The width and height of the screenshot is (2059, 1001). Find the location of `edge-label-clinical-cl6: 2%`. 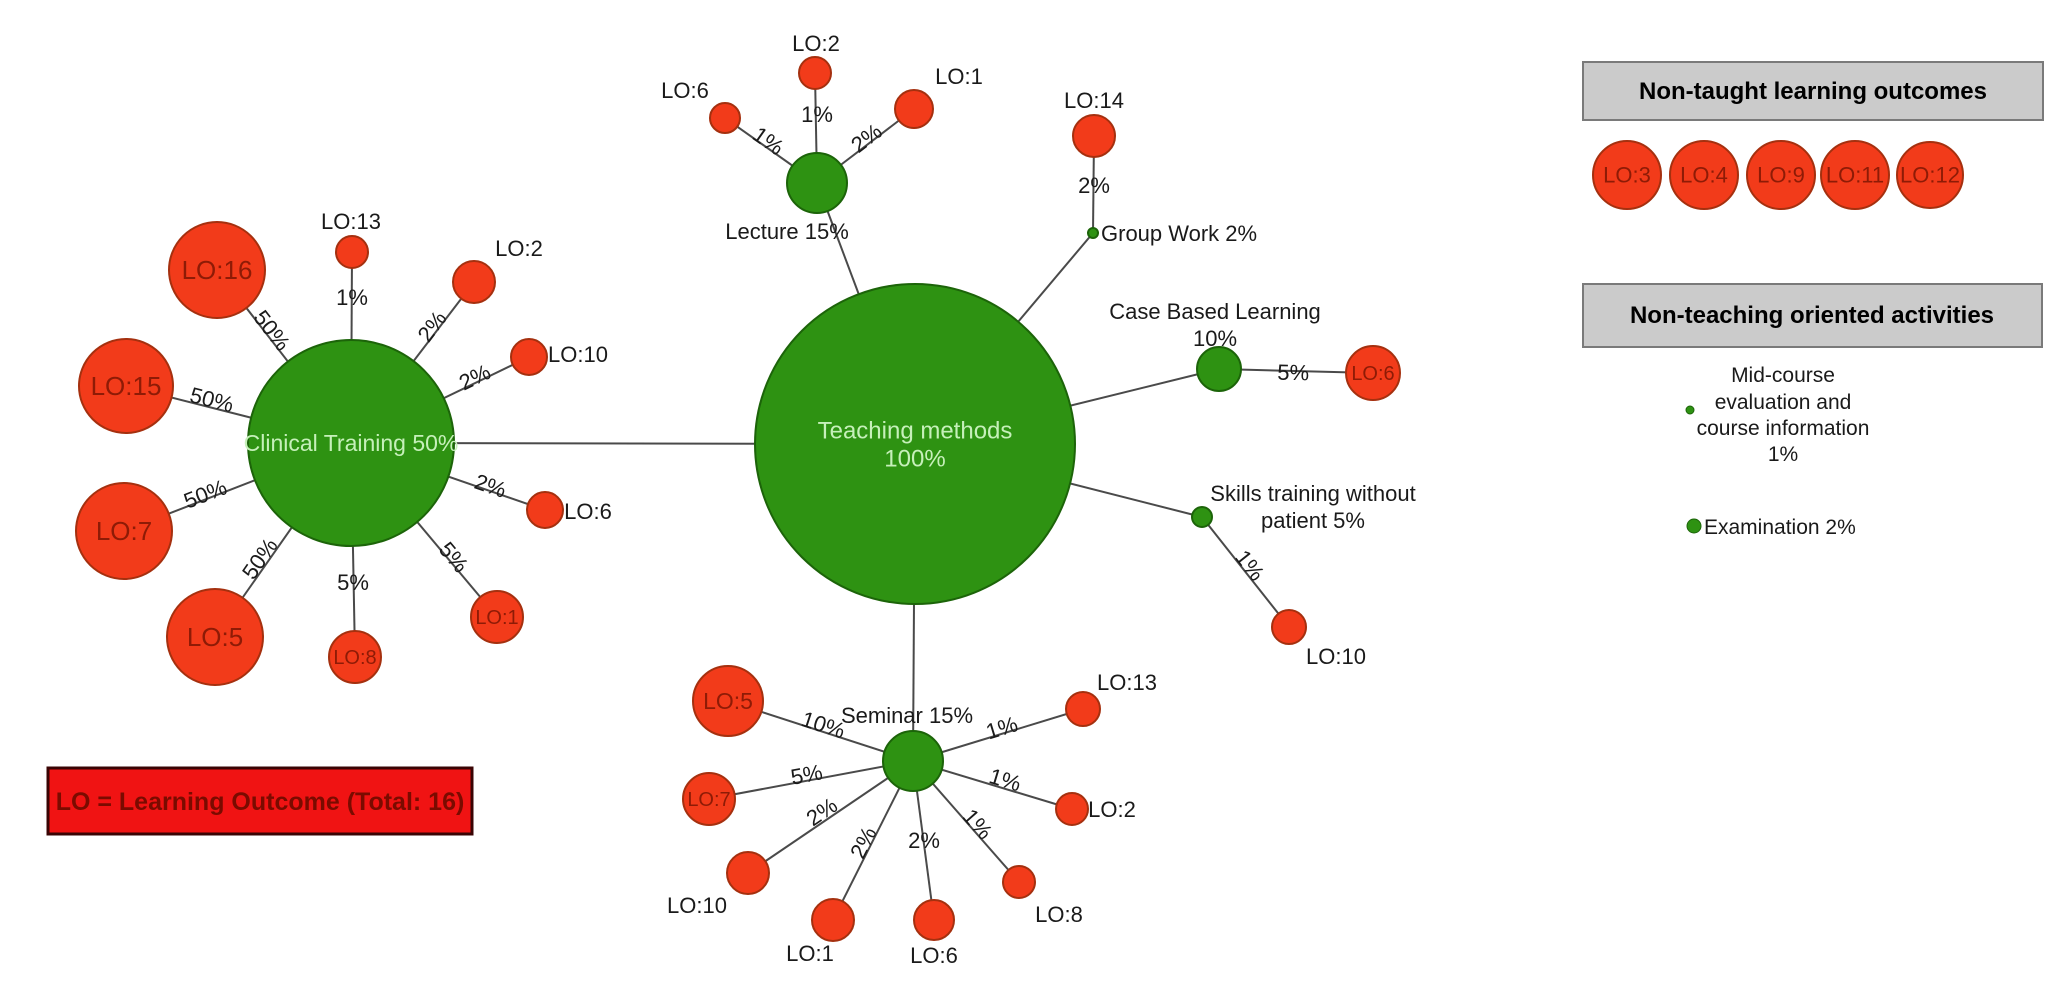

edge-label-clinical-cl6: 2% is located at coordinates (490, 486).